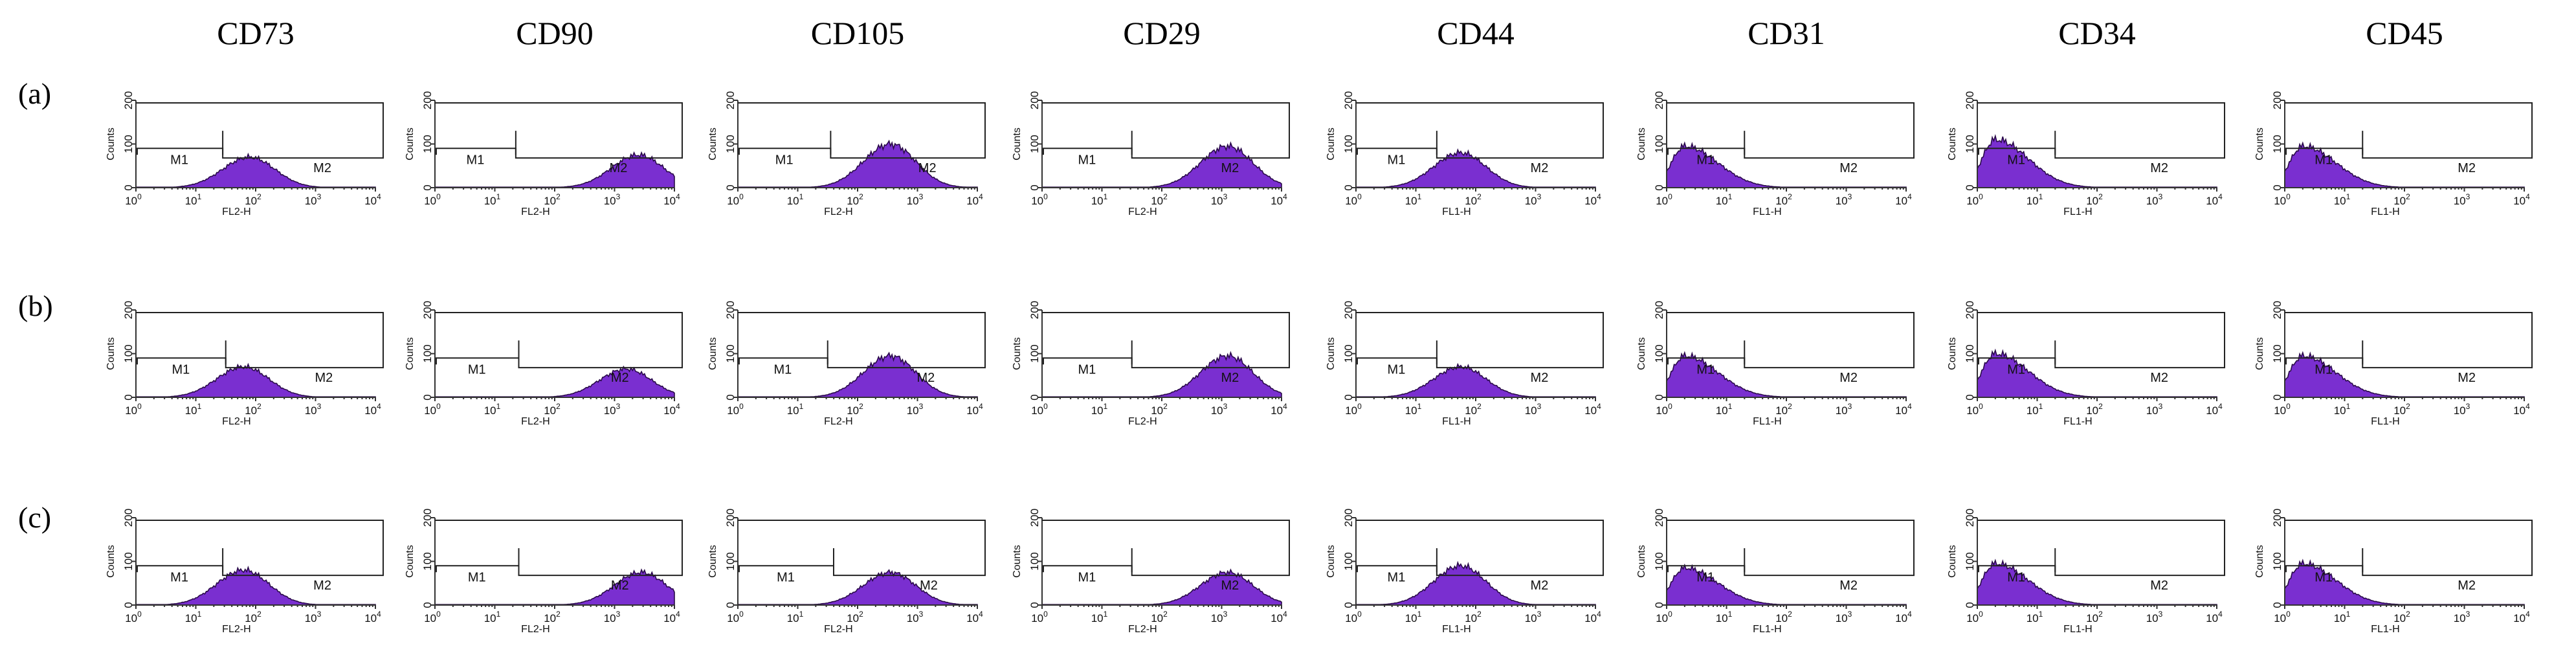 The width and height of the screenshot is (2576, 662). What do you see at coordinates (35, 305) in the screenshot?
I see `row-label-2: (b)` at bounding box center [35, 305].